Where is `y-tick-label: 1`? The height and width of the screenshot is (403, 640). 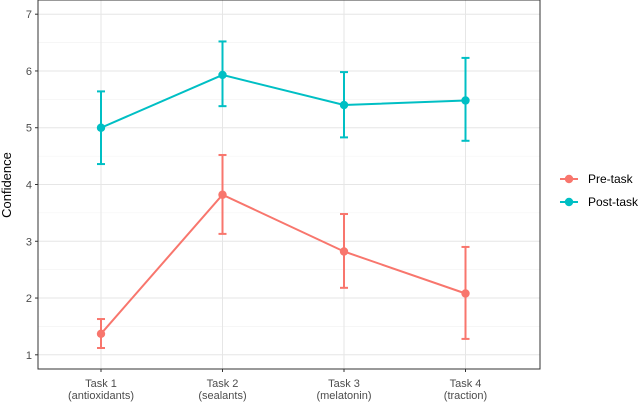
y-tick-label: 1 is located at coordinates (29, 356).